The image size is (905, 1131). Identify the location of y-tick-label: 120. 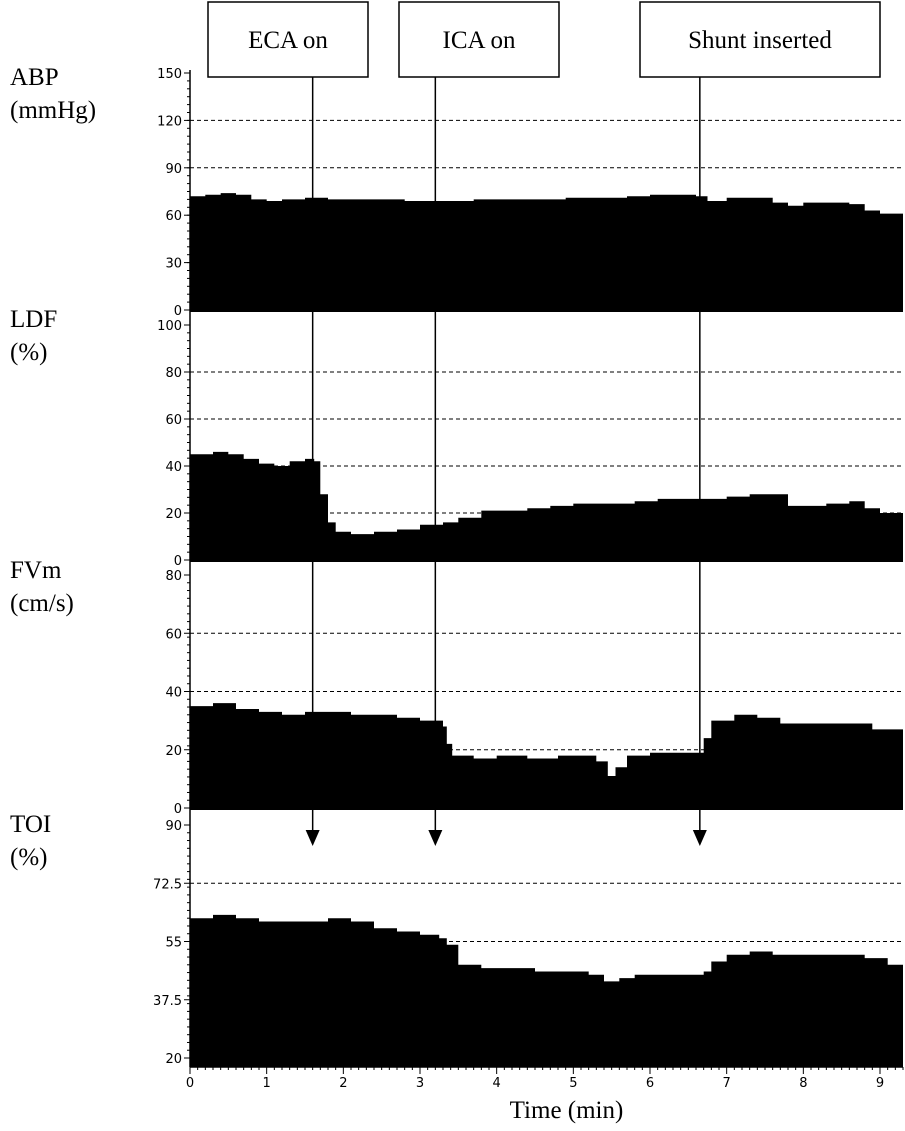
(169, 121).